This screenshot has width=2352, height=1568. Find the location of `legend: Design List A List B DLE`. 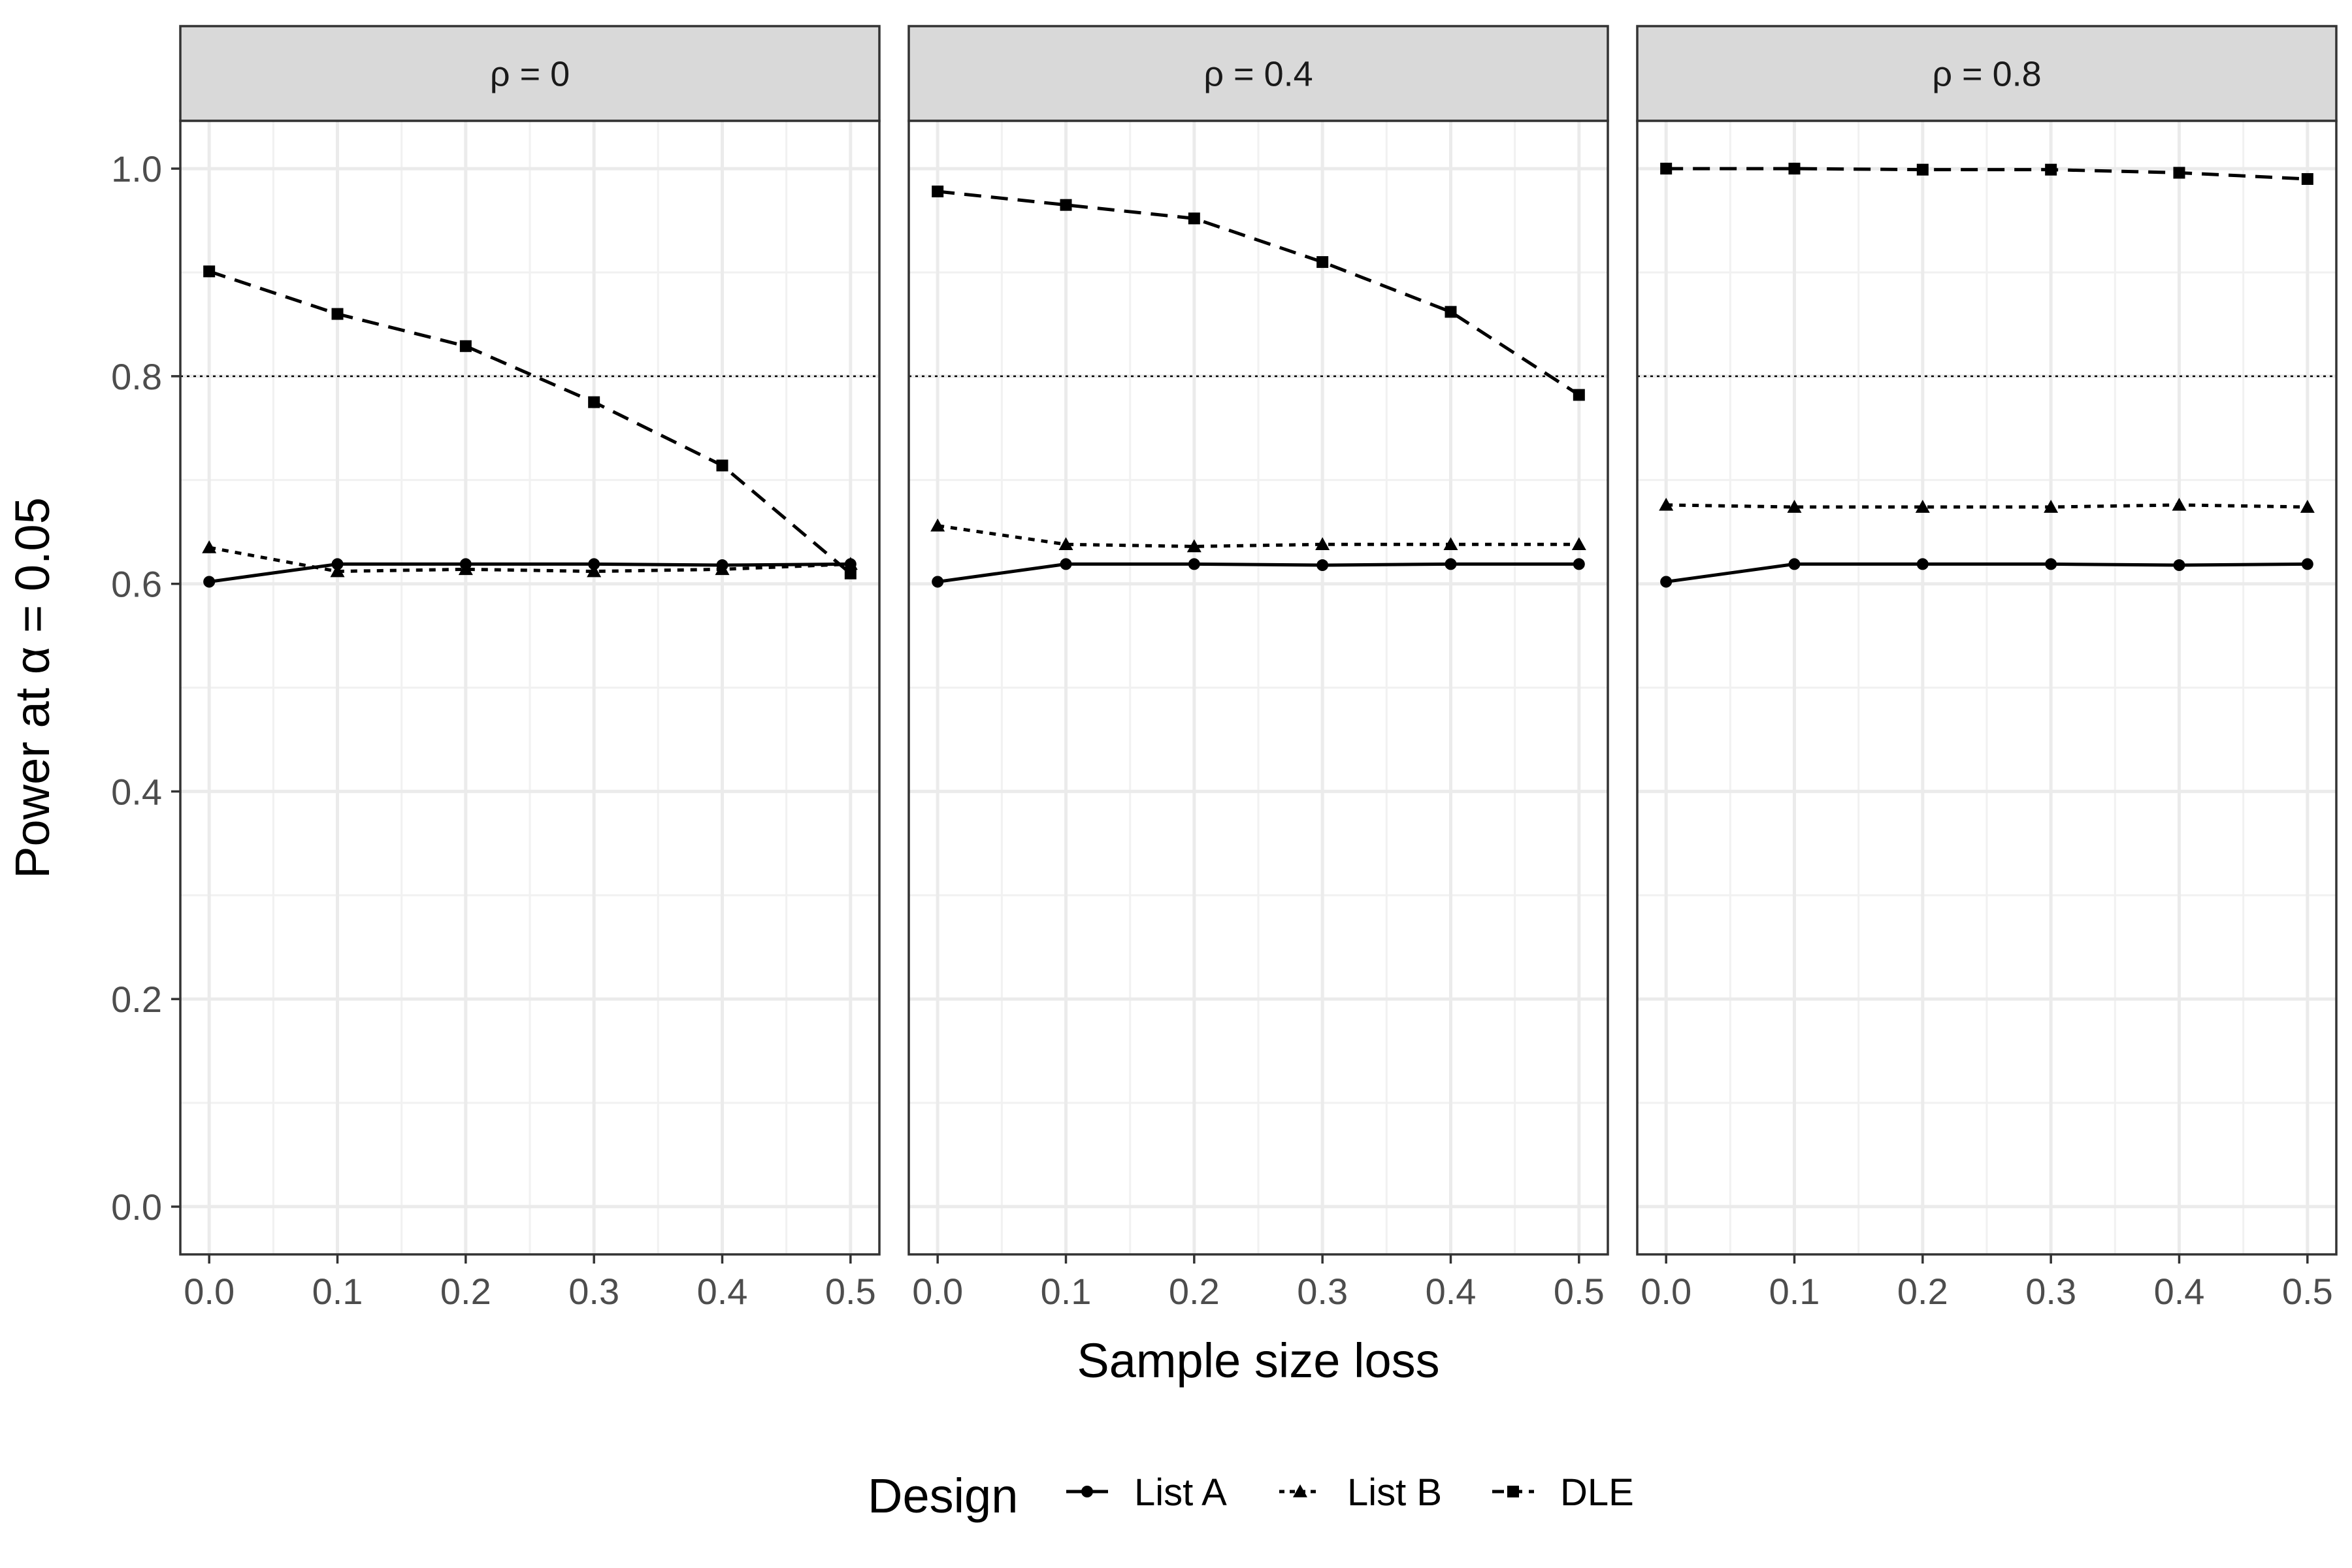

legend: Design List A List B DLE is located at coordinates (1251, 1496).